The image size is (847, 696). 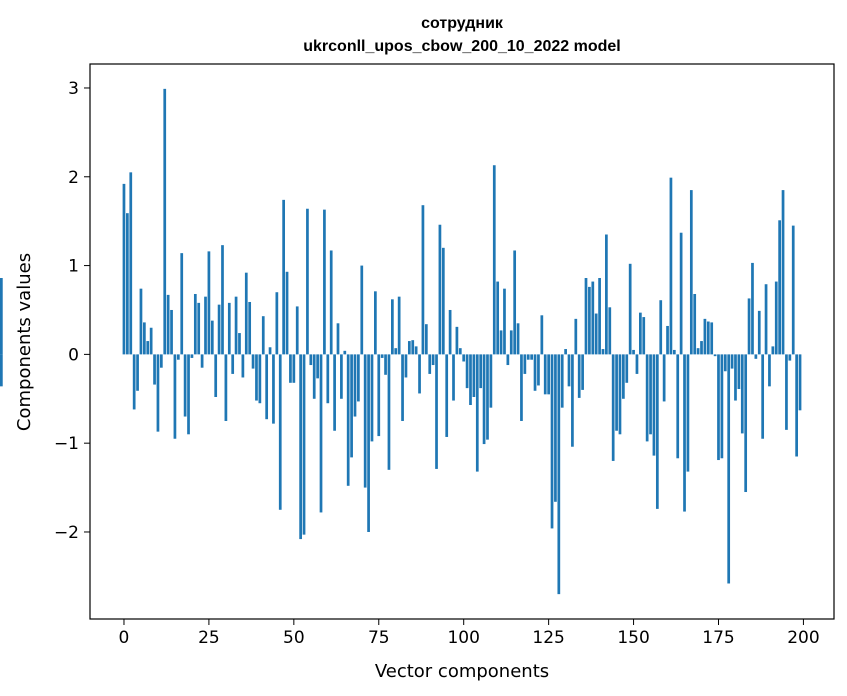 I want to click on x-tick-label: 125, so click(x=548, y=638).